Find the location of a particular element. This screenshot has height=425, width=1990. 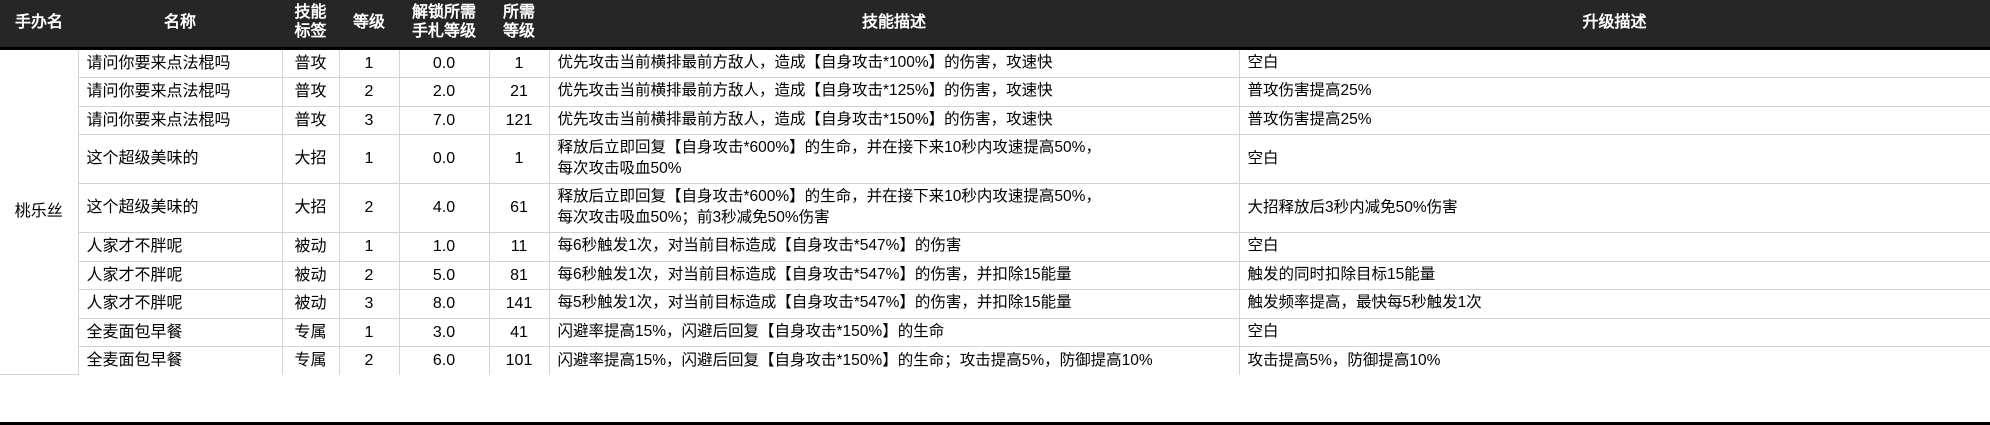

unlock-note-level: 1.0 is located at coordinates (444, 246).